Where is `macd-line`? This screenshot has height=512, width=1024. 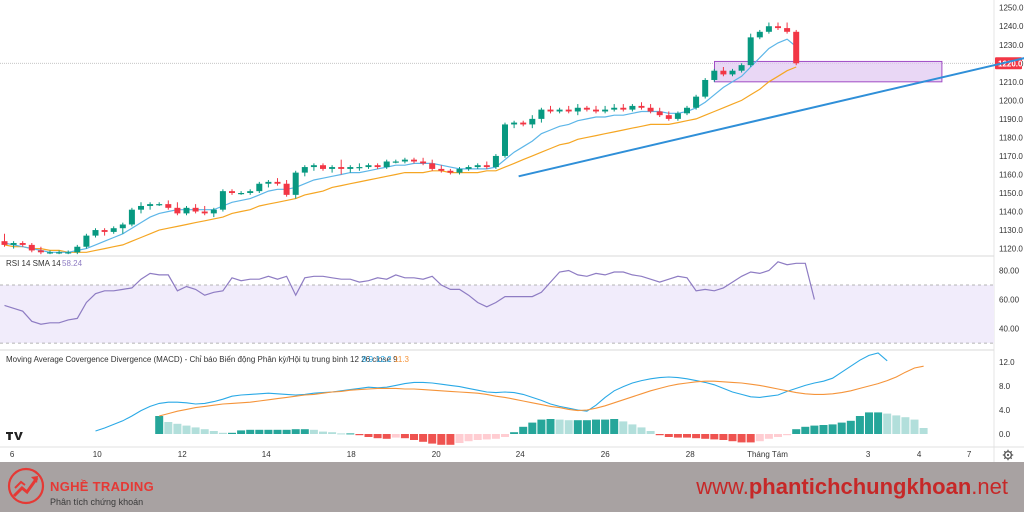
macd-line is located at coordinates (491, 392).